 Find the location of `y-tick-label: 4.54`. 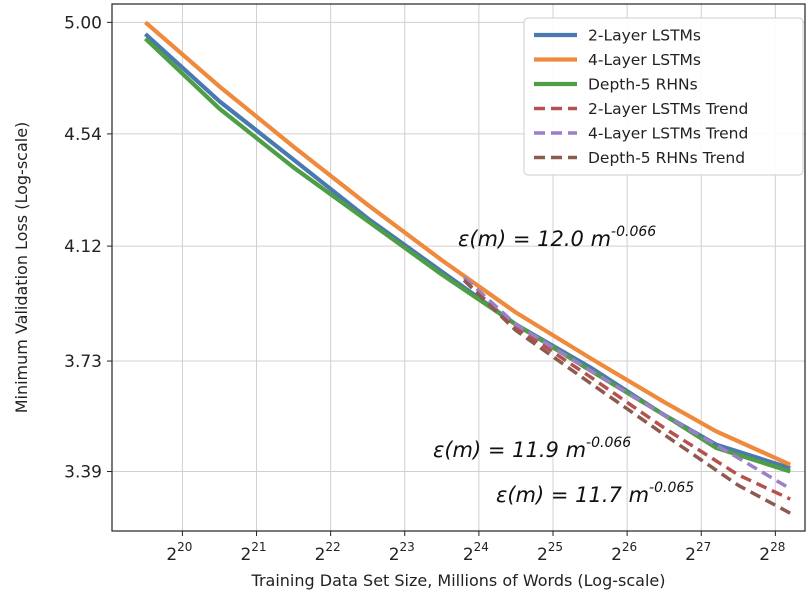

y-tick-label: 4.54 is located at coordinates (83, 135).